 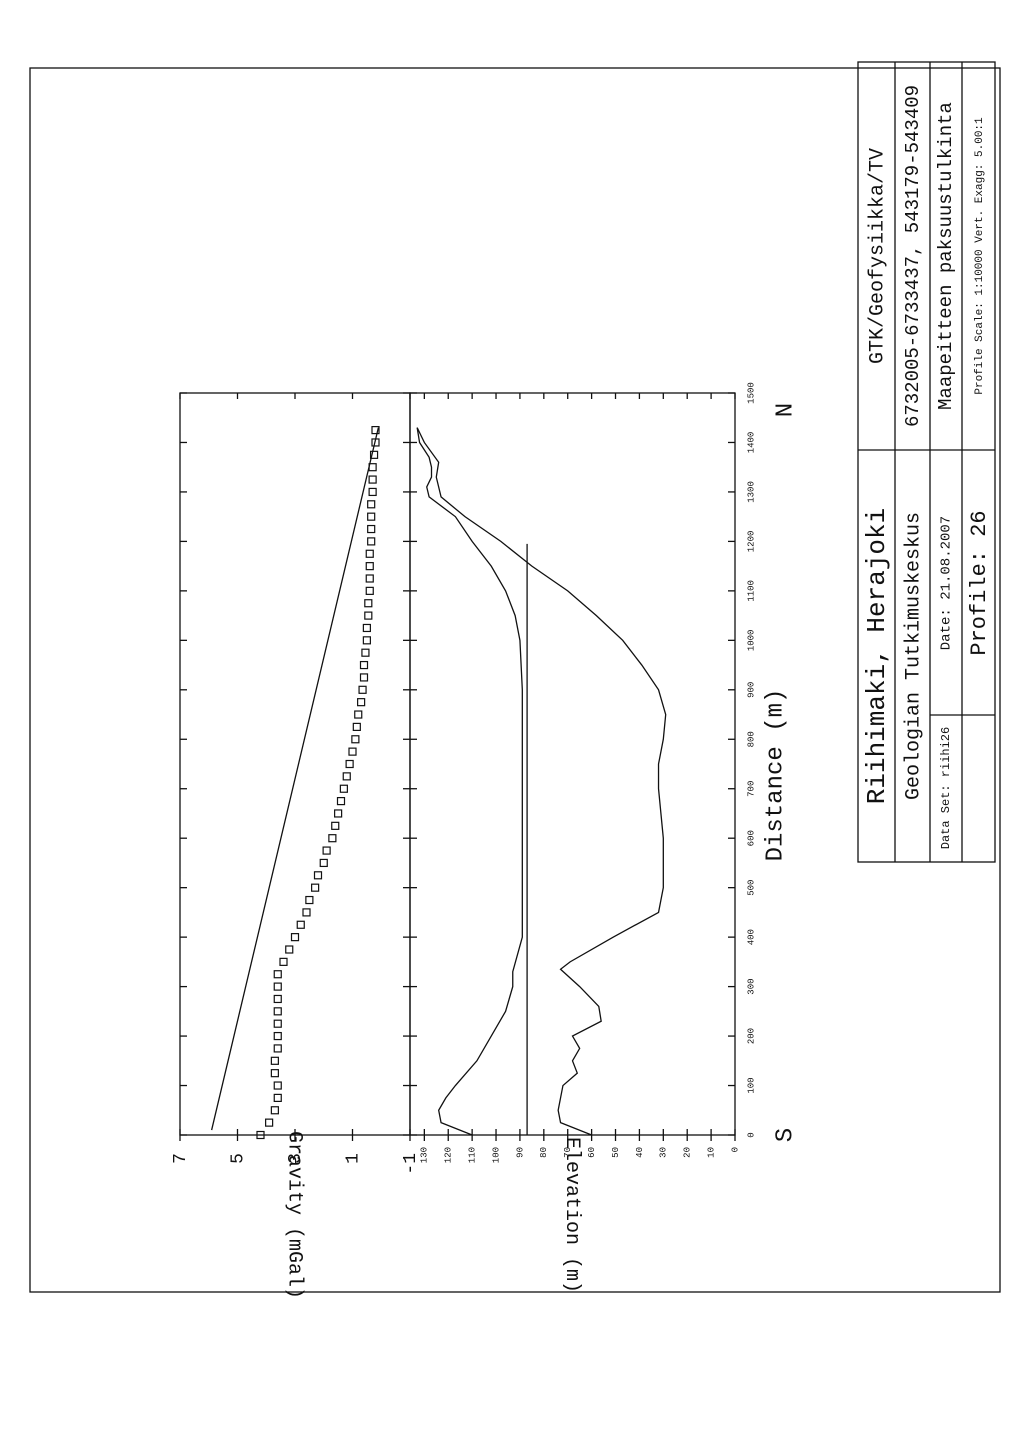 I want to click on block-coordinates: 6732005-6733437, 543179-543409, so click(x=913, y=256).